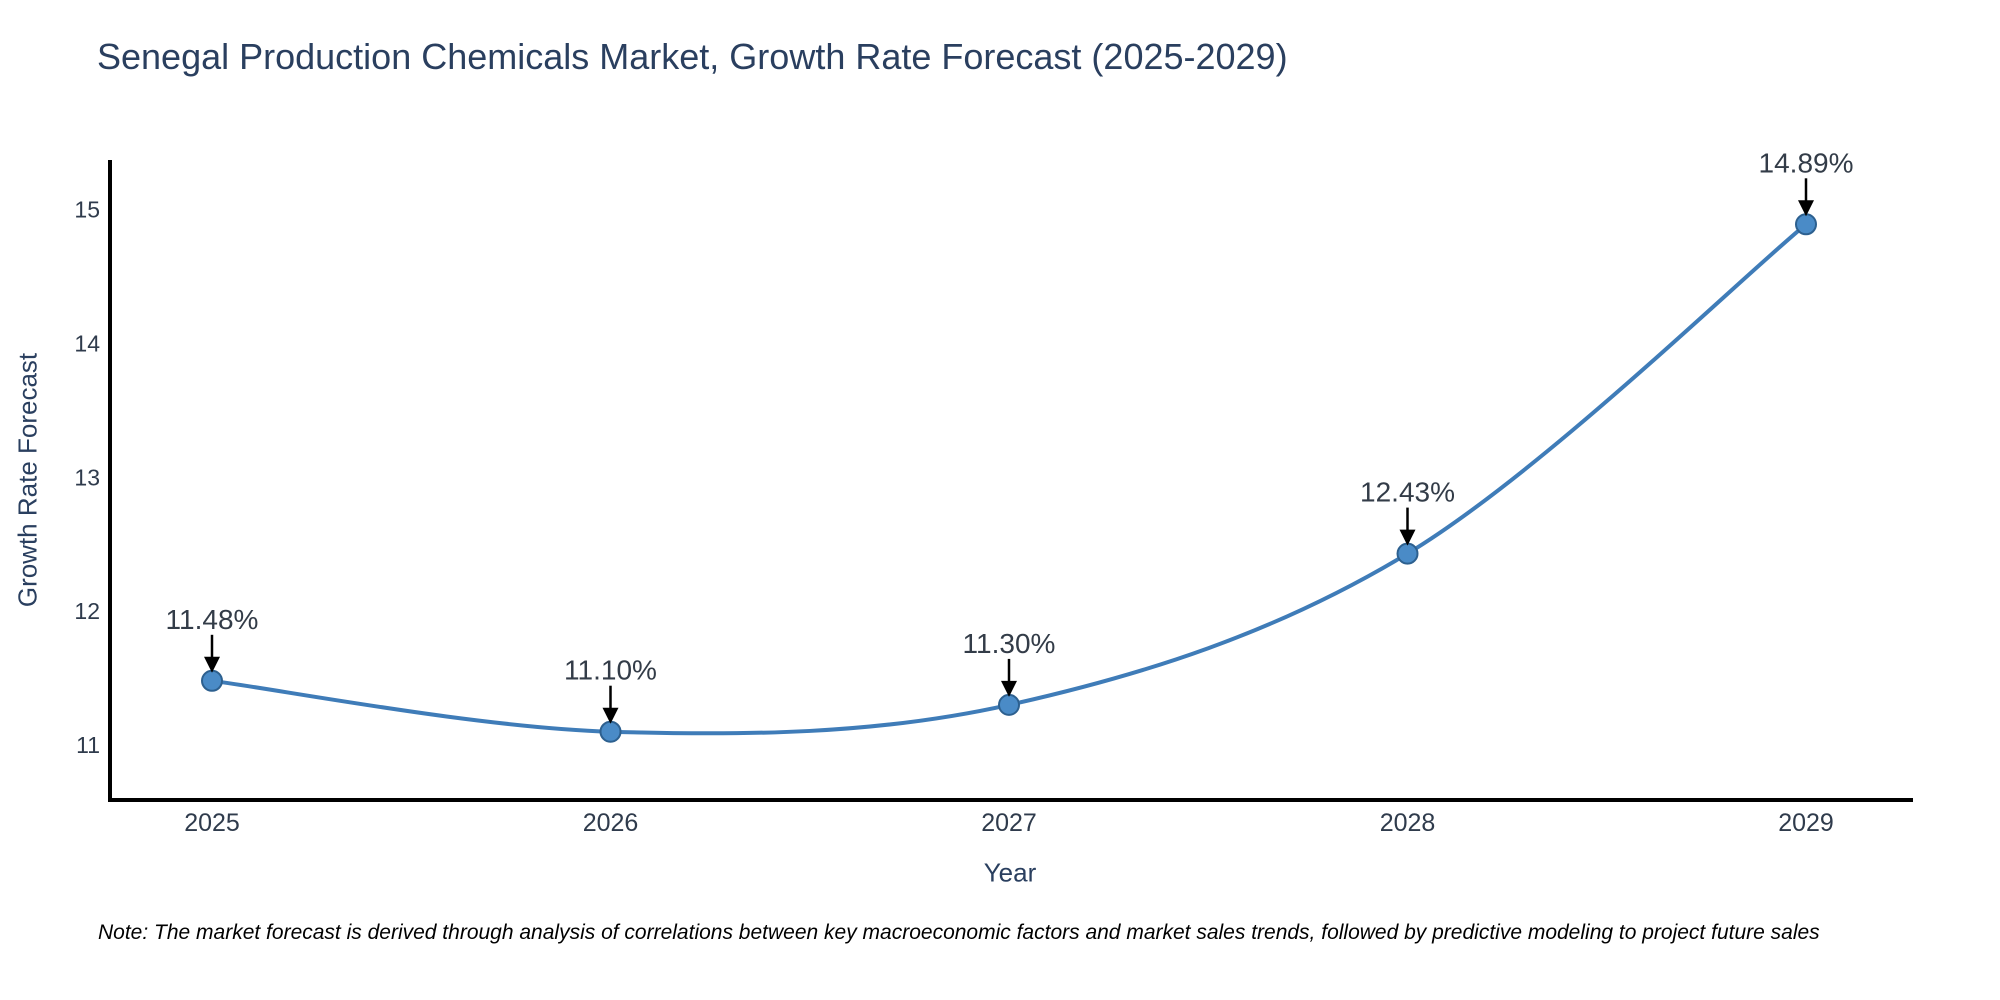 Image resolution: width=2000 pixels, height=1000 pixels. I want to click on y-tick-label: 15, so click(87, 210).